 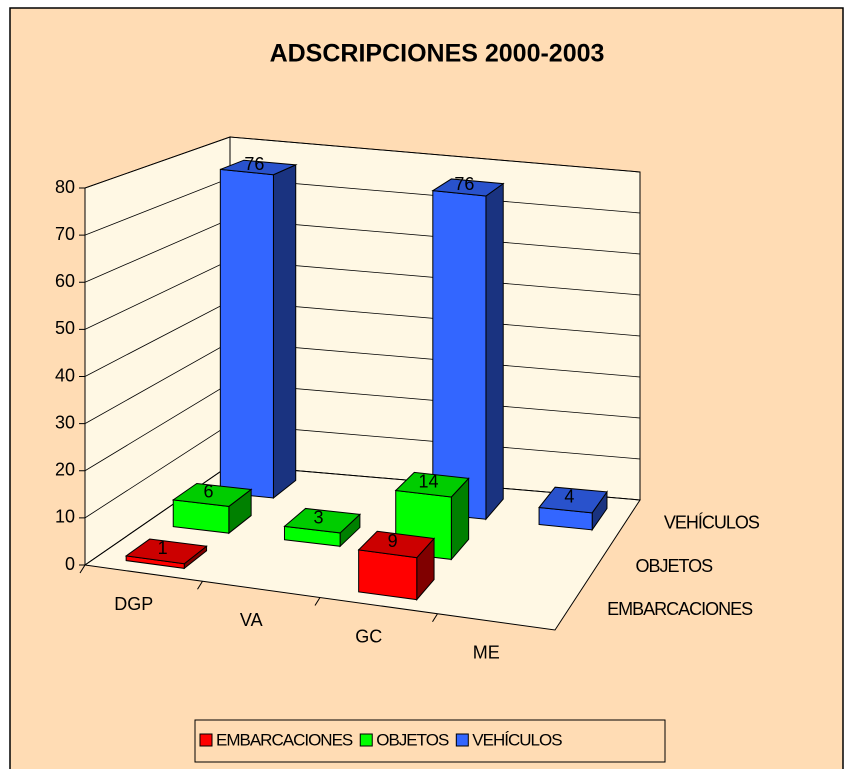 What do you see at coordinates (65, 234) in the screenshot?
I see `y-tick-label: 70` at bounding box center [65, 234].